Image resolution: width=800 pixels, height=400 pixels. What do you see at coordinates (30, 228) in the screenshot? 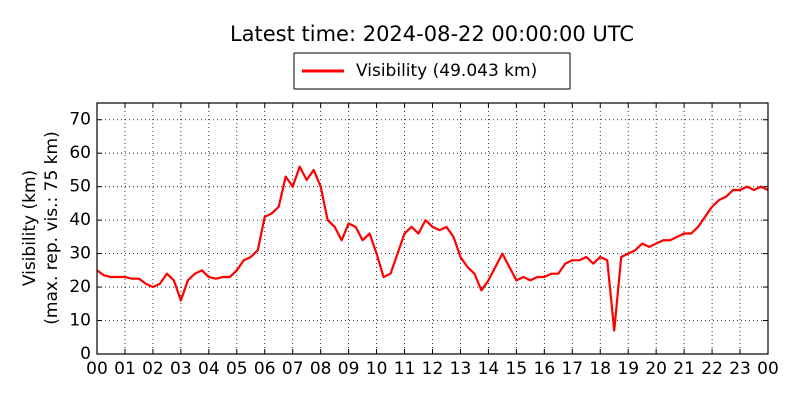
I see `y-axis-label: Visibility (km)` at bounding box center [30, 228].